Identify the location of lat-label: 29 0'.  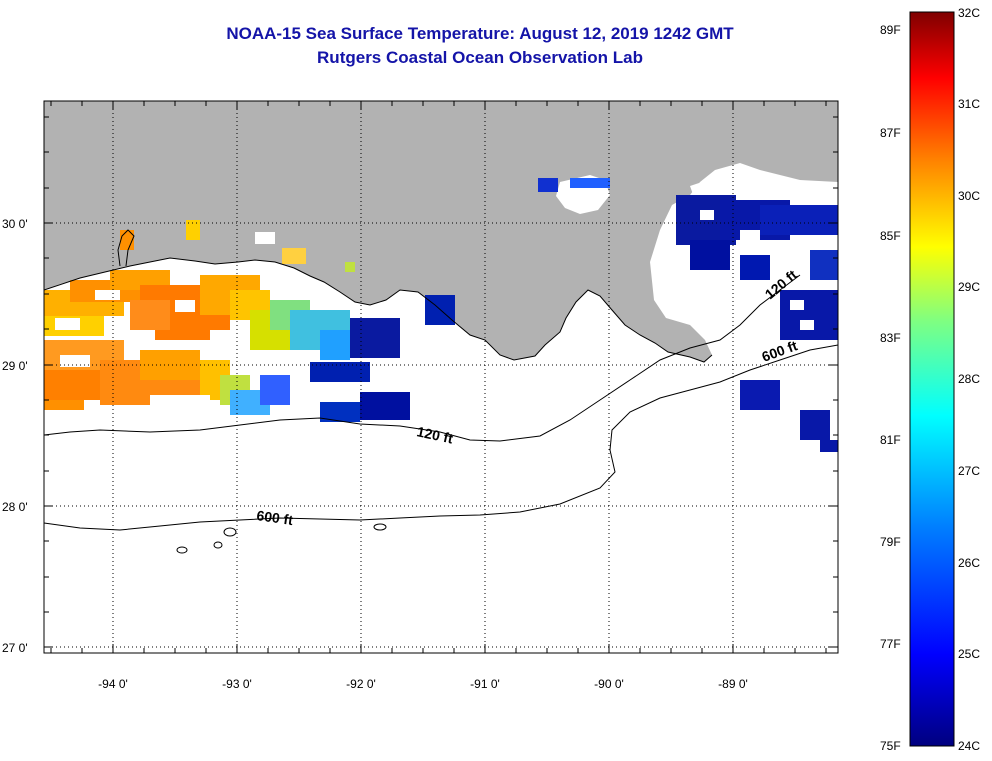
(15, 366).